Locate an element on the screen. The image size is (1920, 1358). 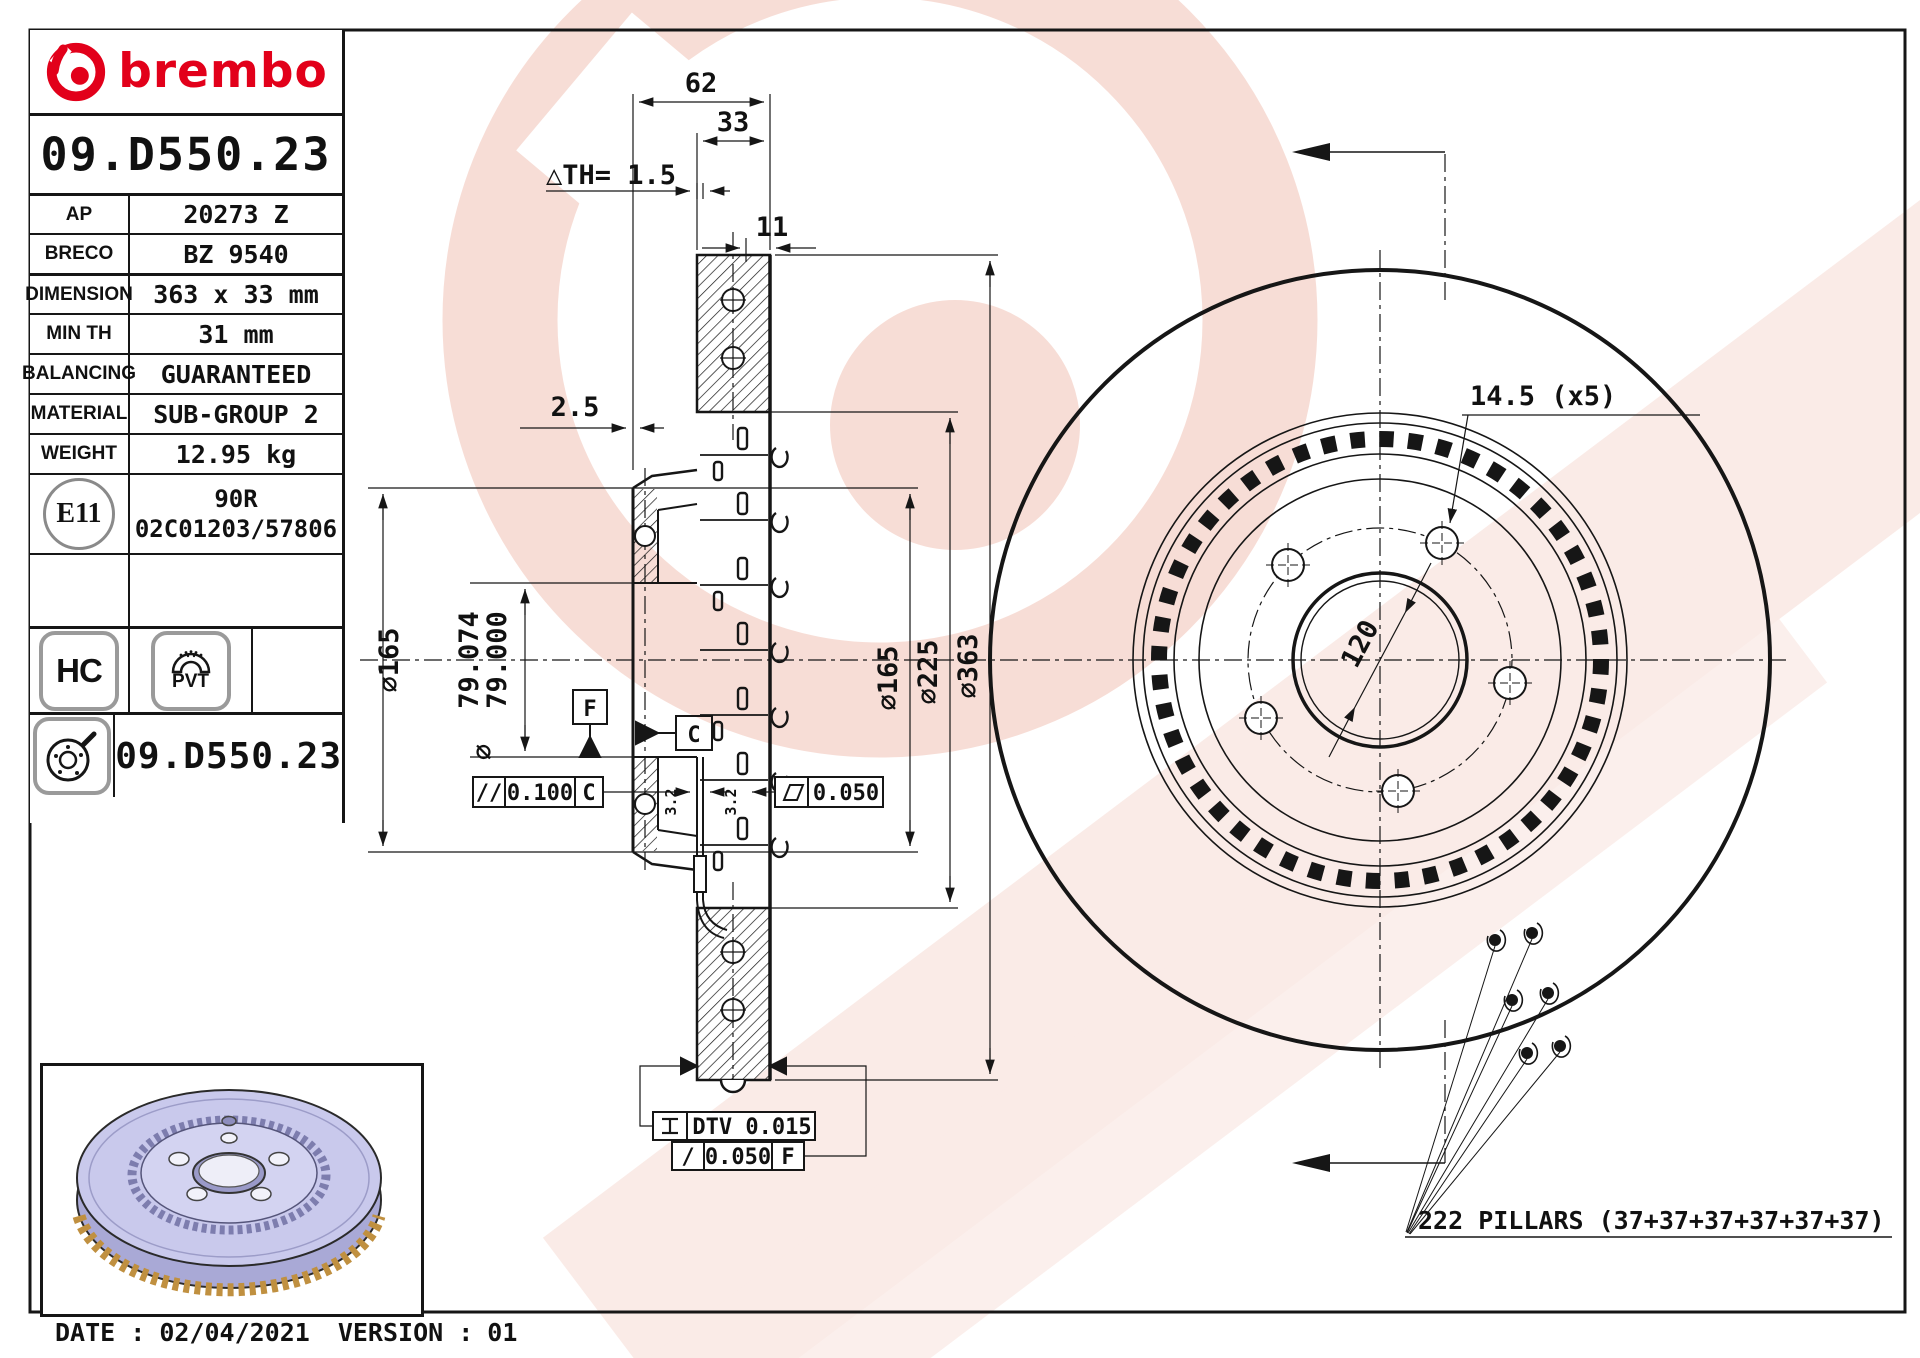
homologation-badge-cell: E11 is located at coordinates (80, 514).